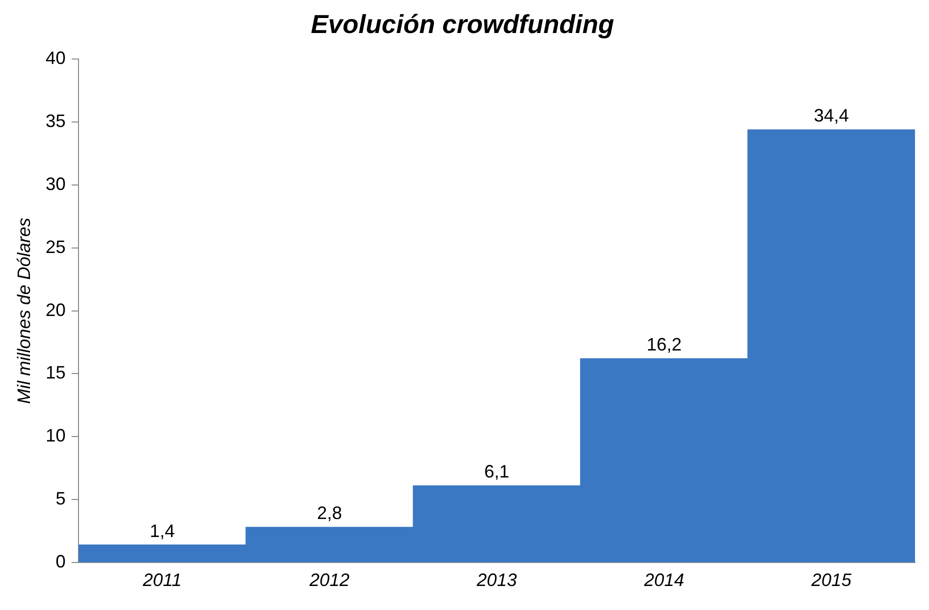 The width and height of the screenshot is (929, 610). I want to click on y-tick-label: 20, so click(56, 310).